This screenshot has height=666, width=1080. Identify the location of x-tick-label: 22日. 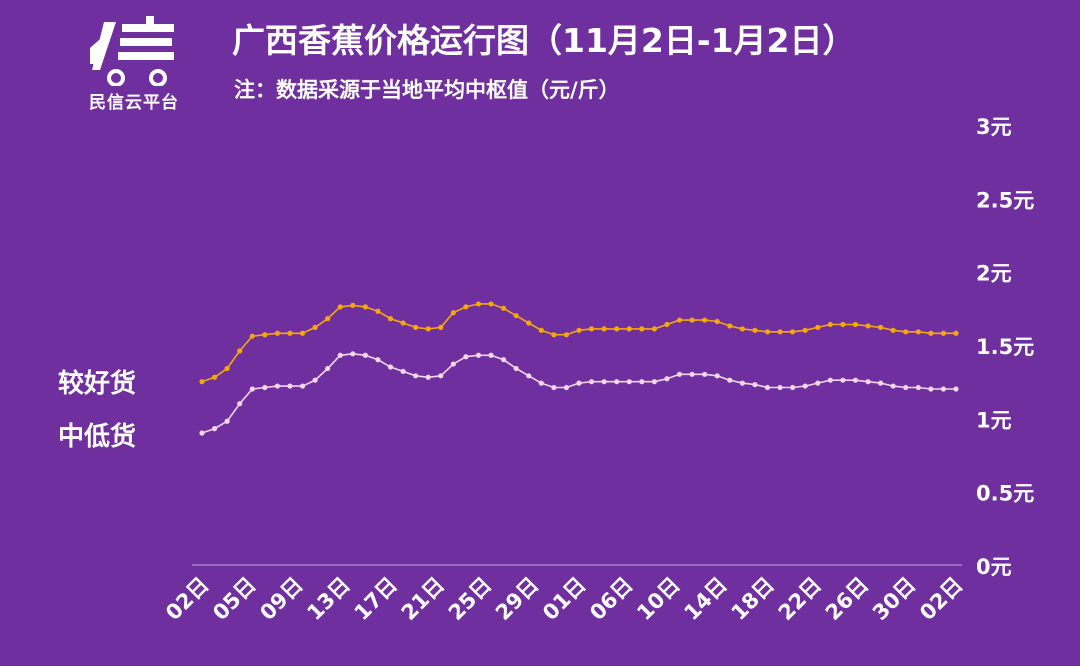
(800, 599).